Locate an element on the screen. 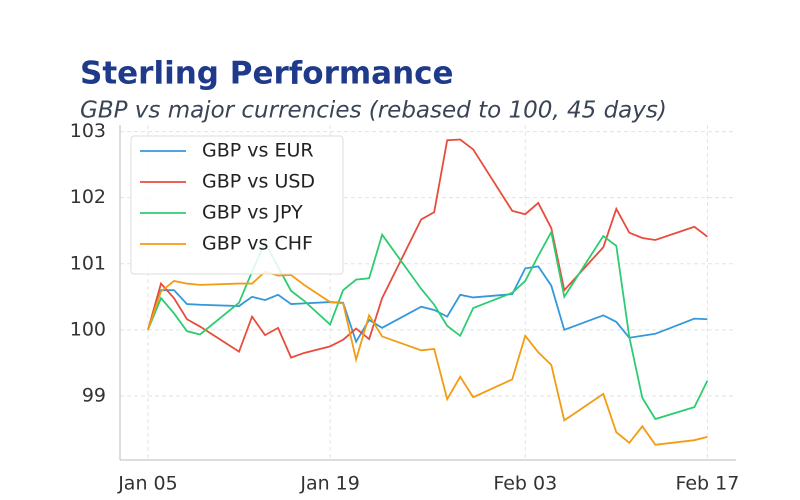  y-tick-label: 100 is located at coordinates (88, 329).